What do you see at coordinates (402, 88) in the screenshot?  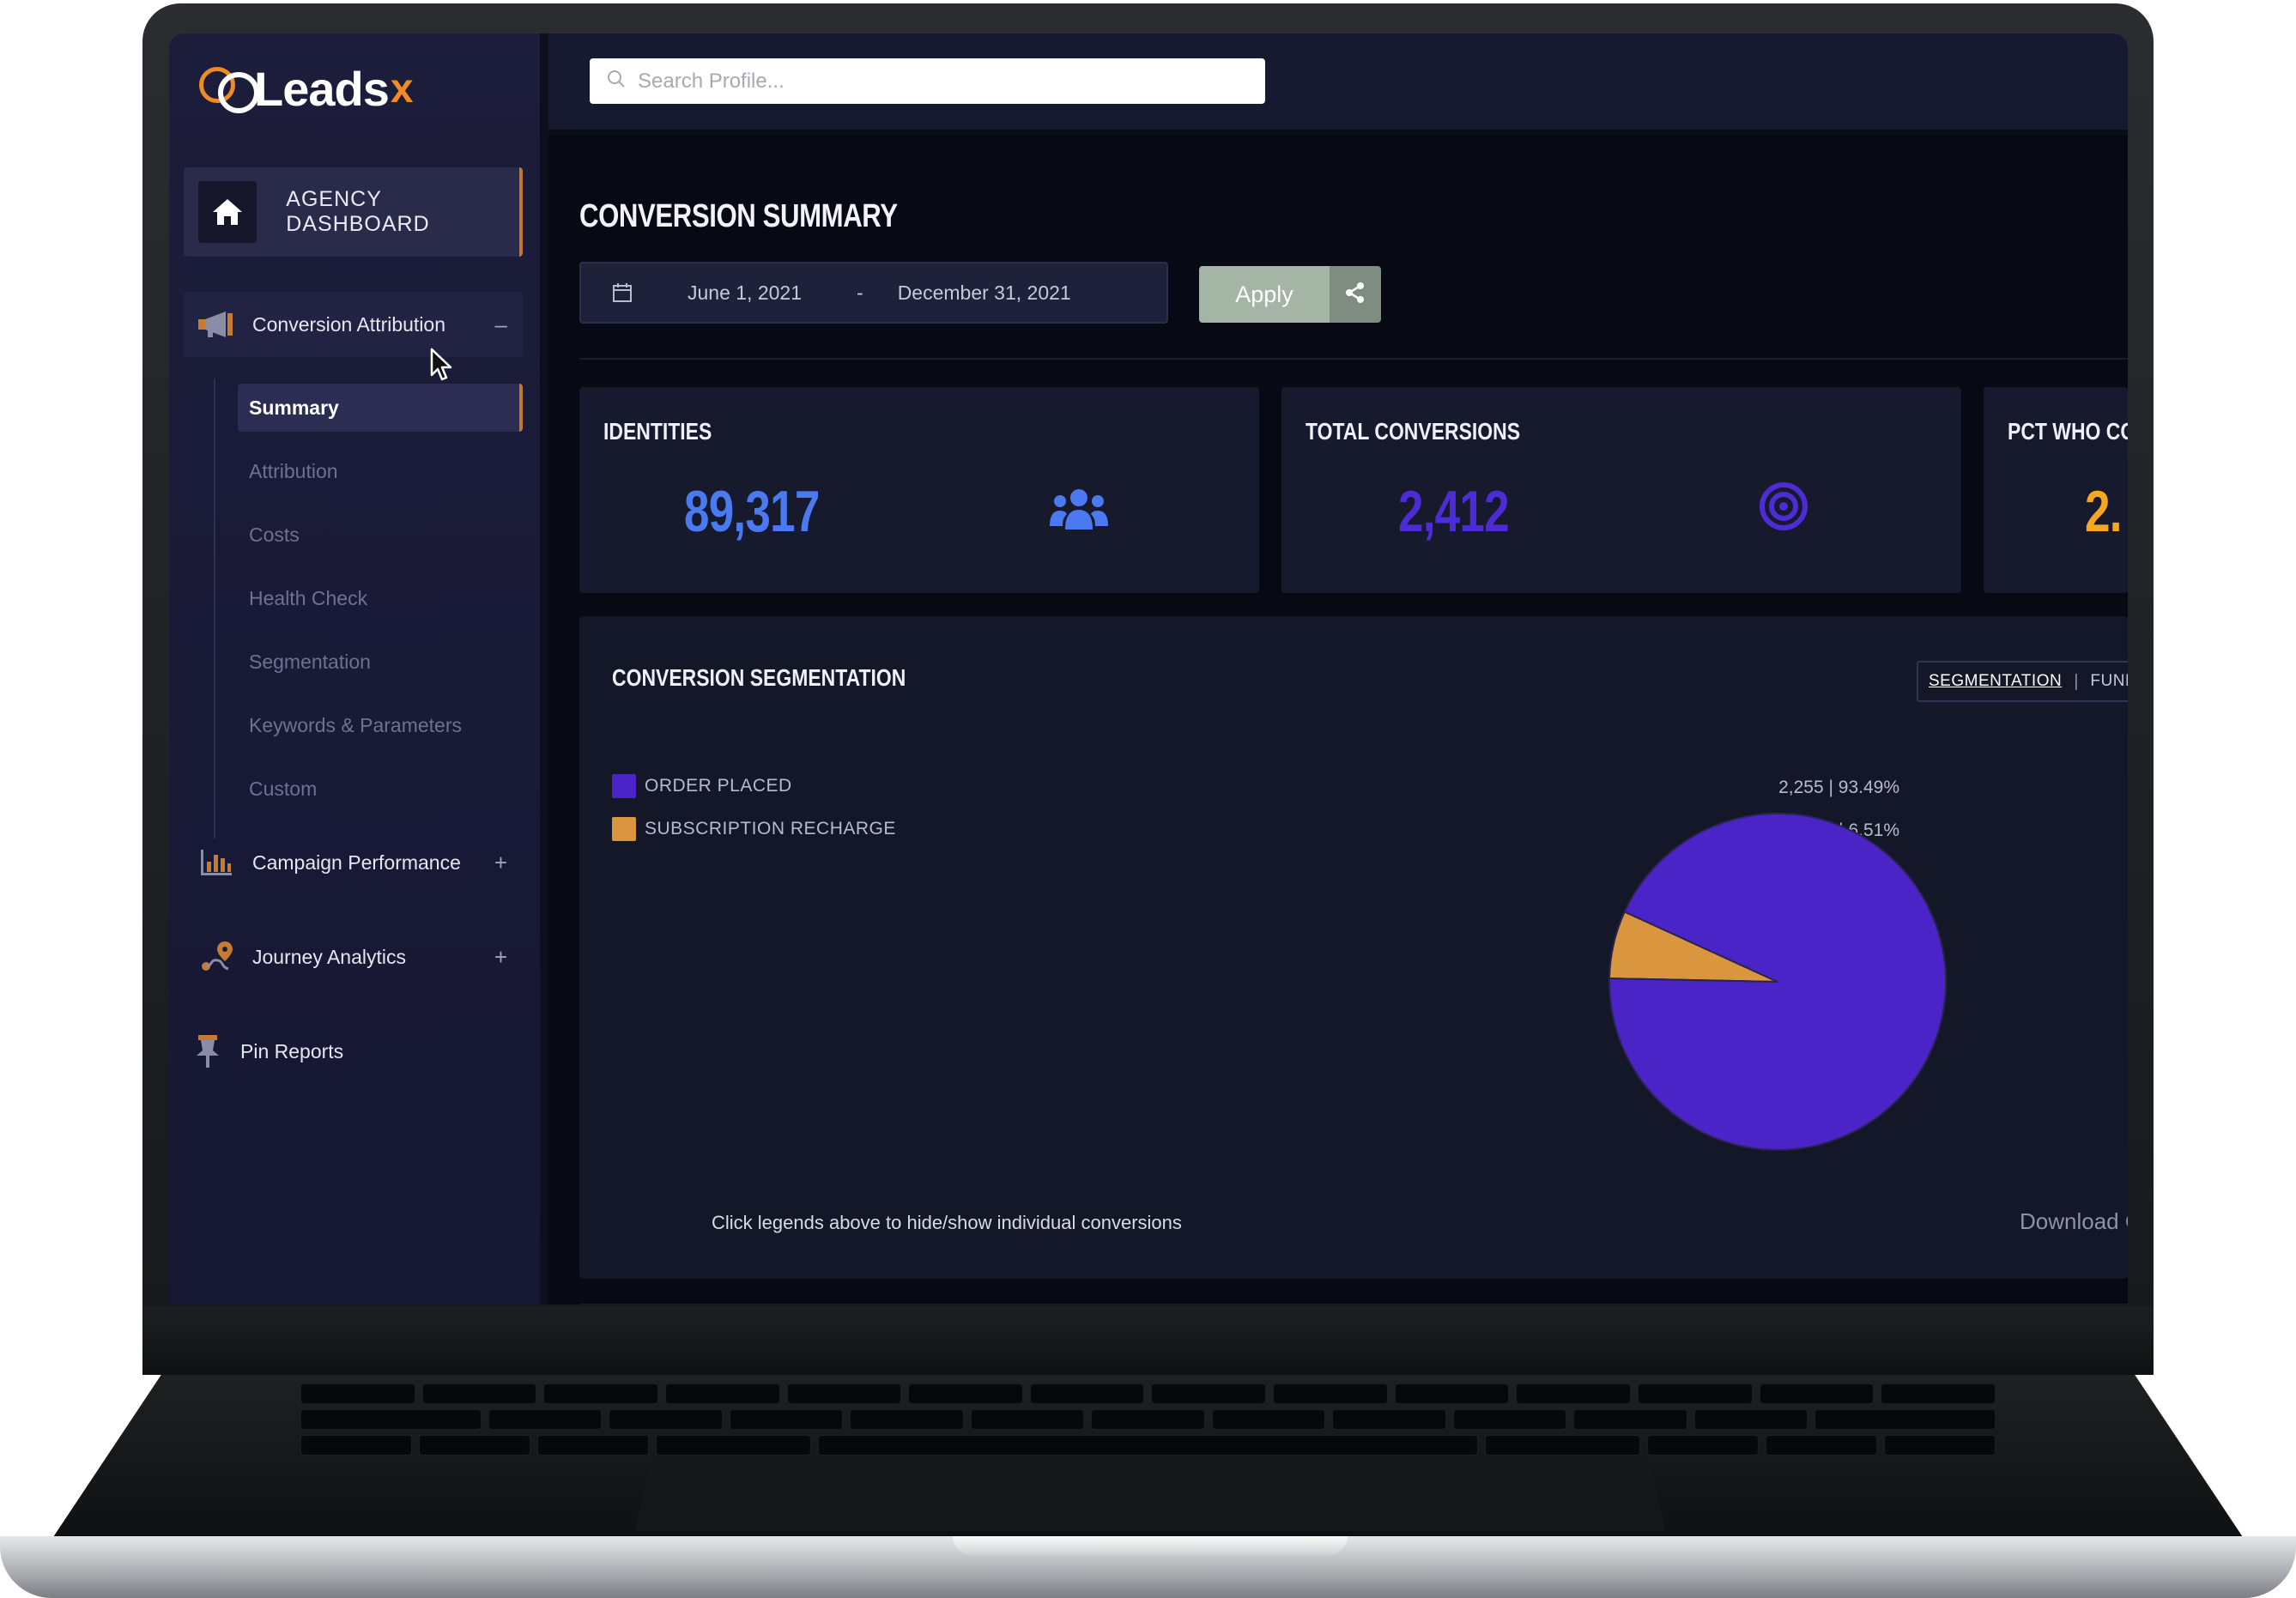 I see `brand-mark: x` at bounding box center [402, 88].